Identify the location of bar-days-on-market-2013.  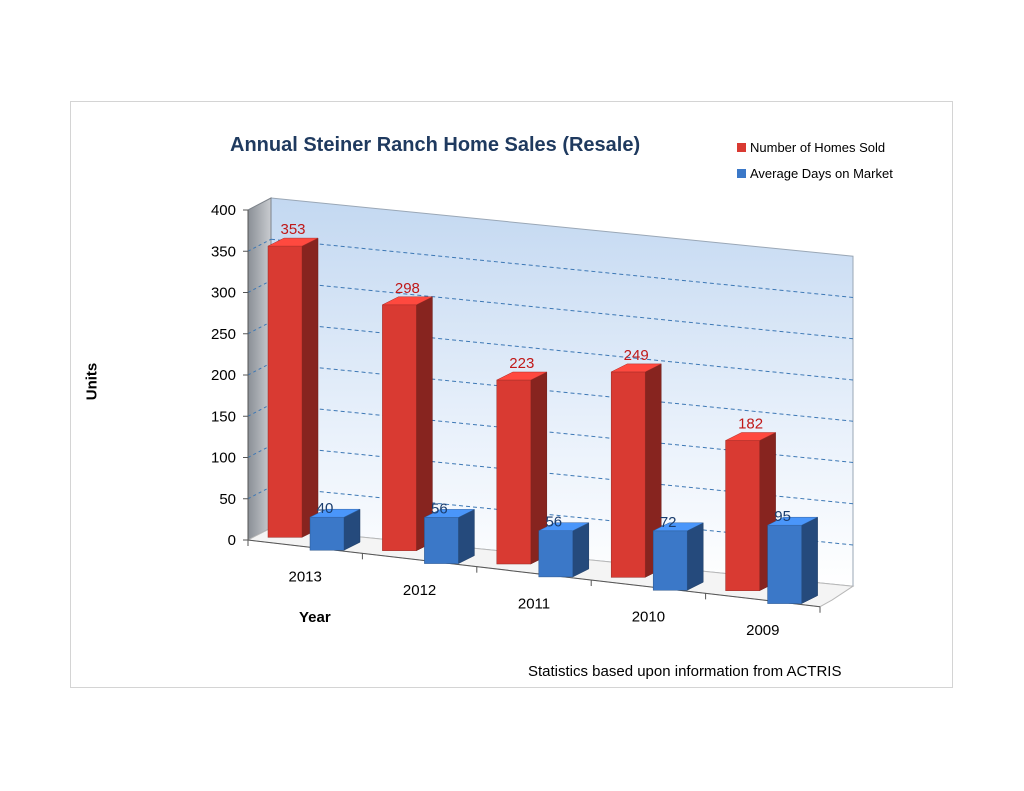
(335, 529).